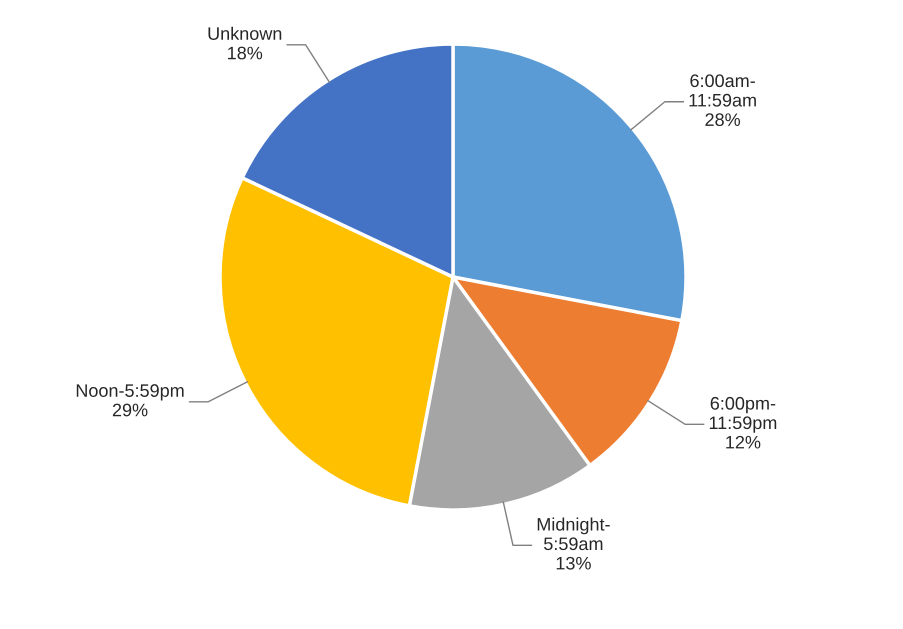  What do you see at coordinates (722, 119) in the screenshot?
I see `data-label: 28%` at bounding box center [722, 119].